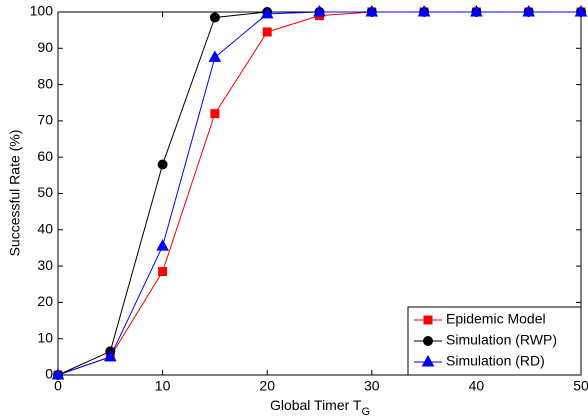 The width and height of the screenshot is (588, 420). I want to click on x-axis-label-subscript: G, so click(365, 412).